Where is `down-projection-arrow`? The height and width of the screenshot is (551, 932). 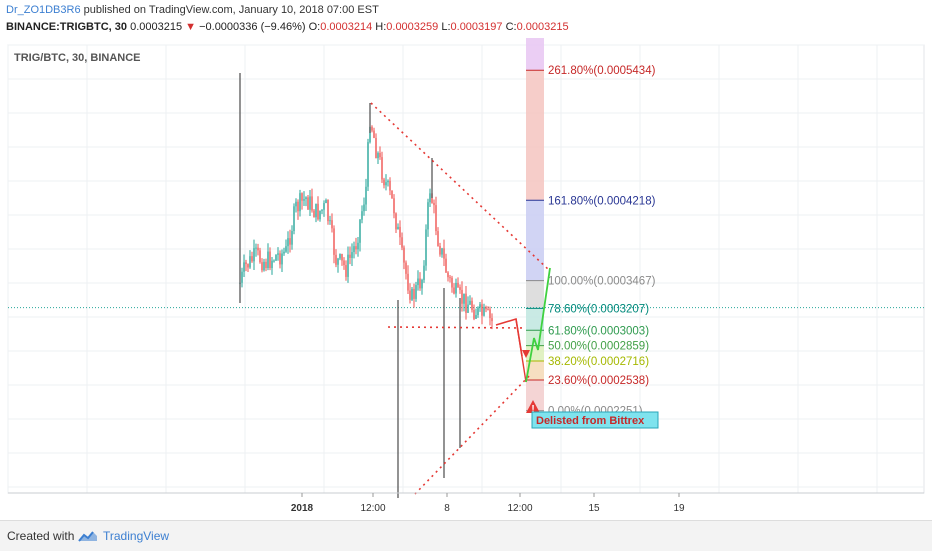
down-projection-arrow is located at coordinates (521, 350).